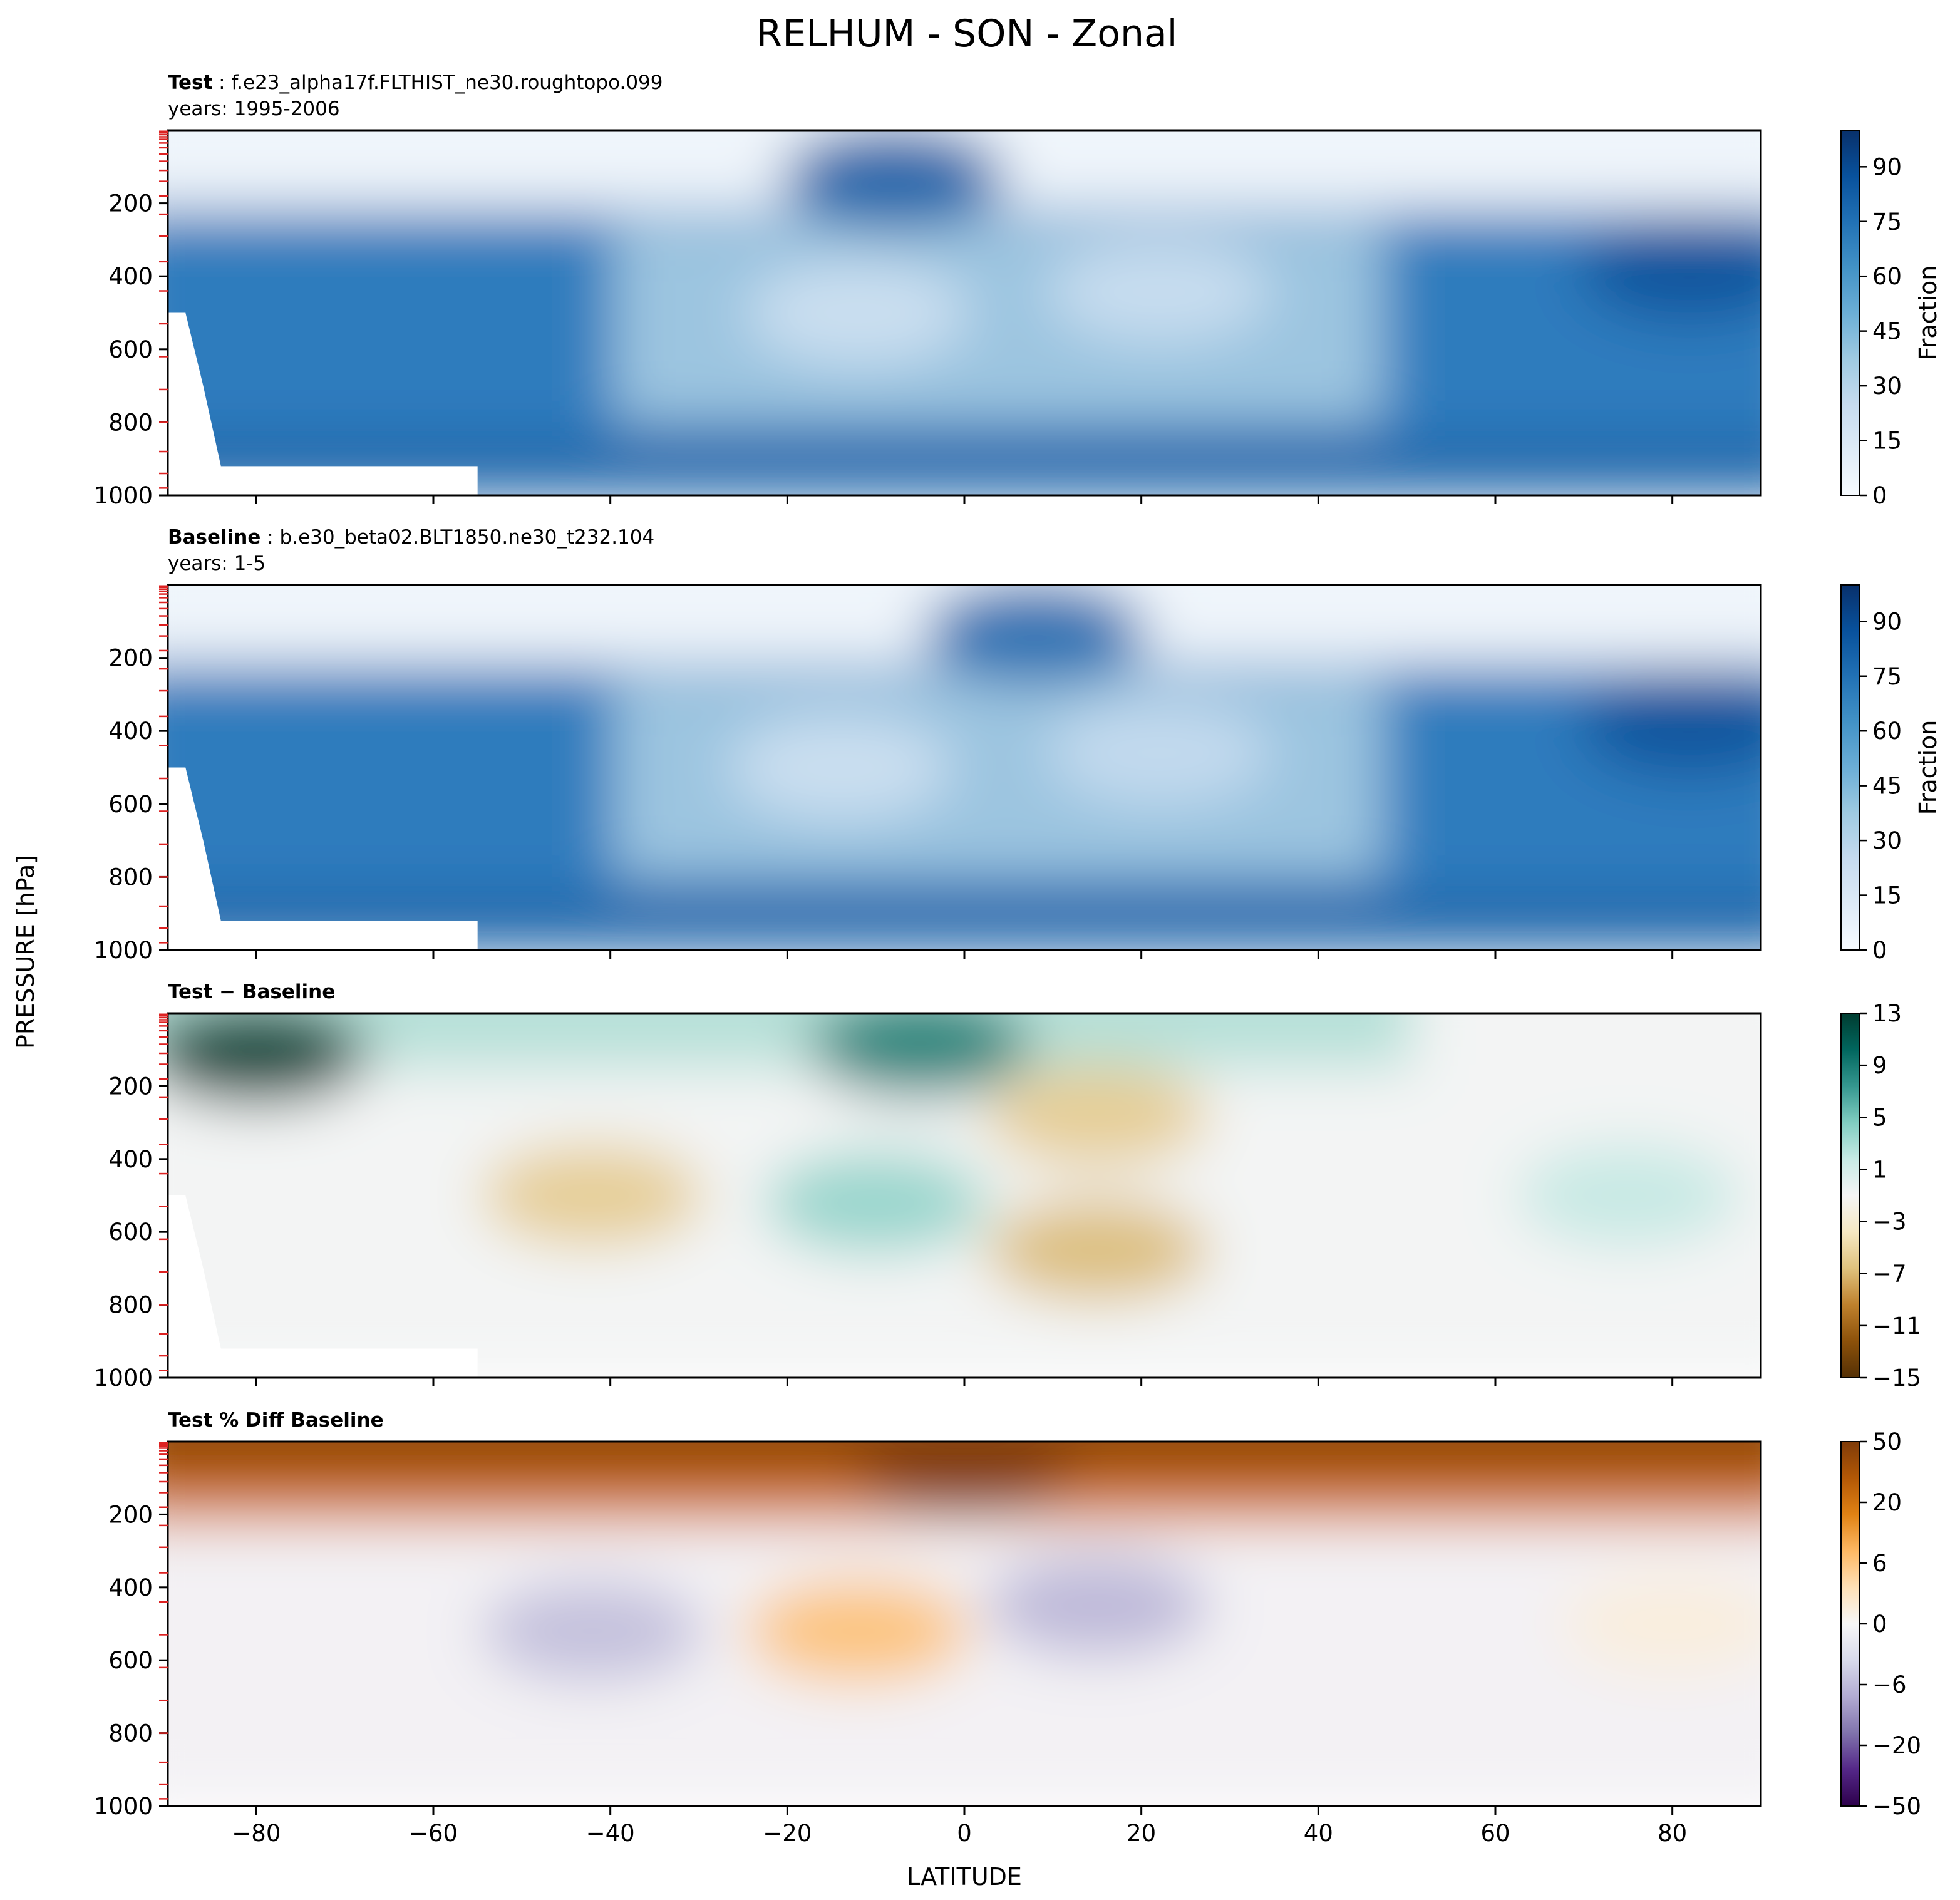 The width and height of the screenshot is (1960, 1900). Describe the element at coordinates (254, 109) in the screenshot. I see `panel-years: years: 1995-2006` at that location.